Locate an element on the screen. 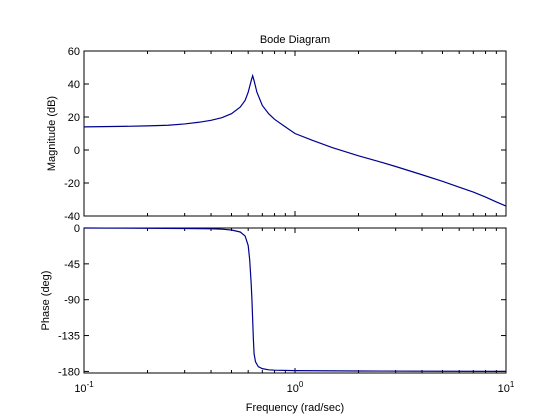 This screenshot has height=420, width=558. magnitude-ytick-label: 0 is located at coordinates (77, 151).